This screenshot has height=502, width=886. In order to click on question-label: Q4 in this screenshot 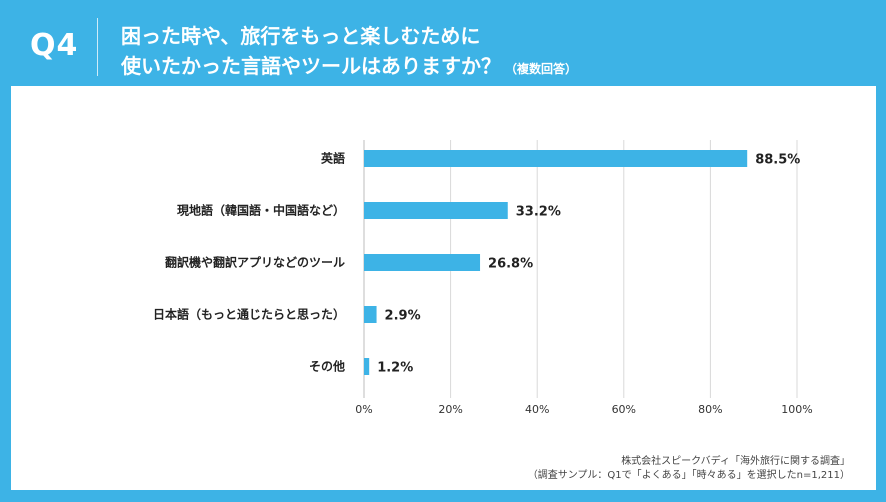, I will do `click(54, 45)`.